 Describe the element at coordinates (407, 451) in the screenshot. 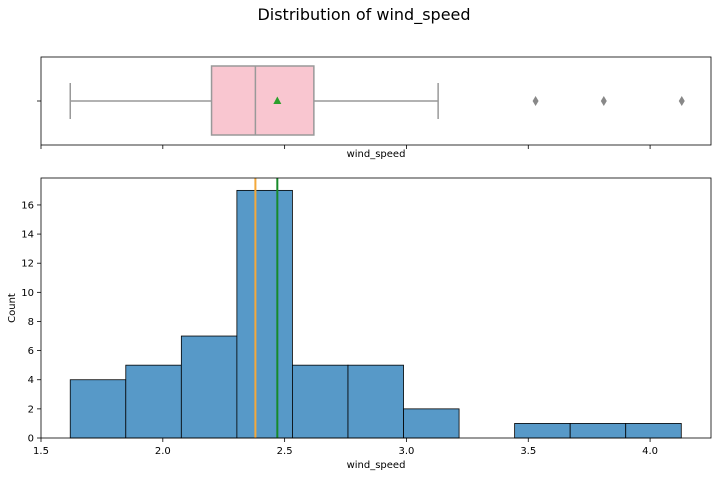

I see `histogram-x-tick-label: 3.0` at that location.